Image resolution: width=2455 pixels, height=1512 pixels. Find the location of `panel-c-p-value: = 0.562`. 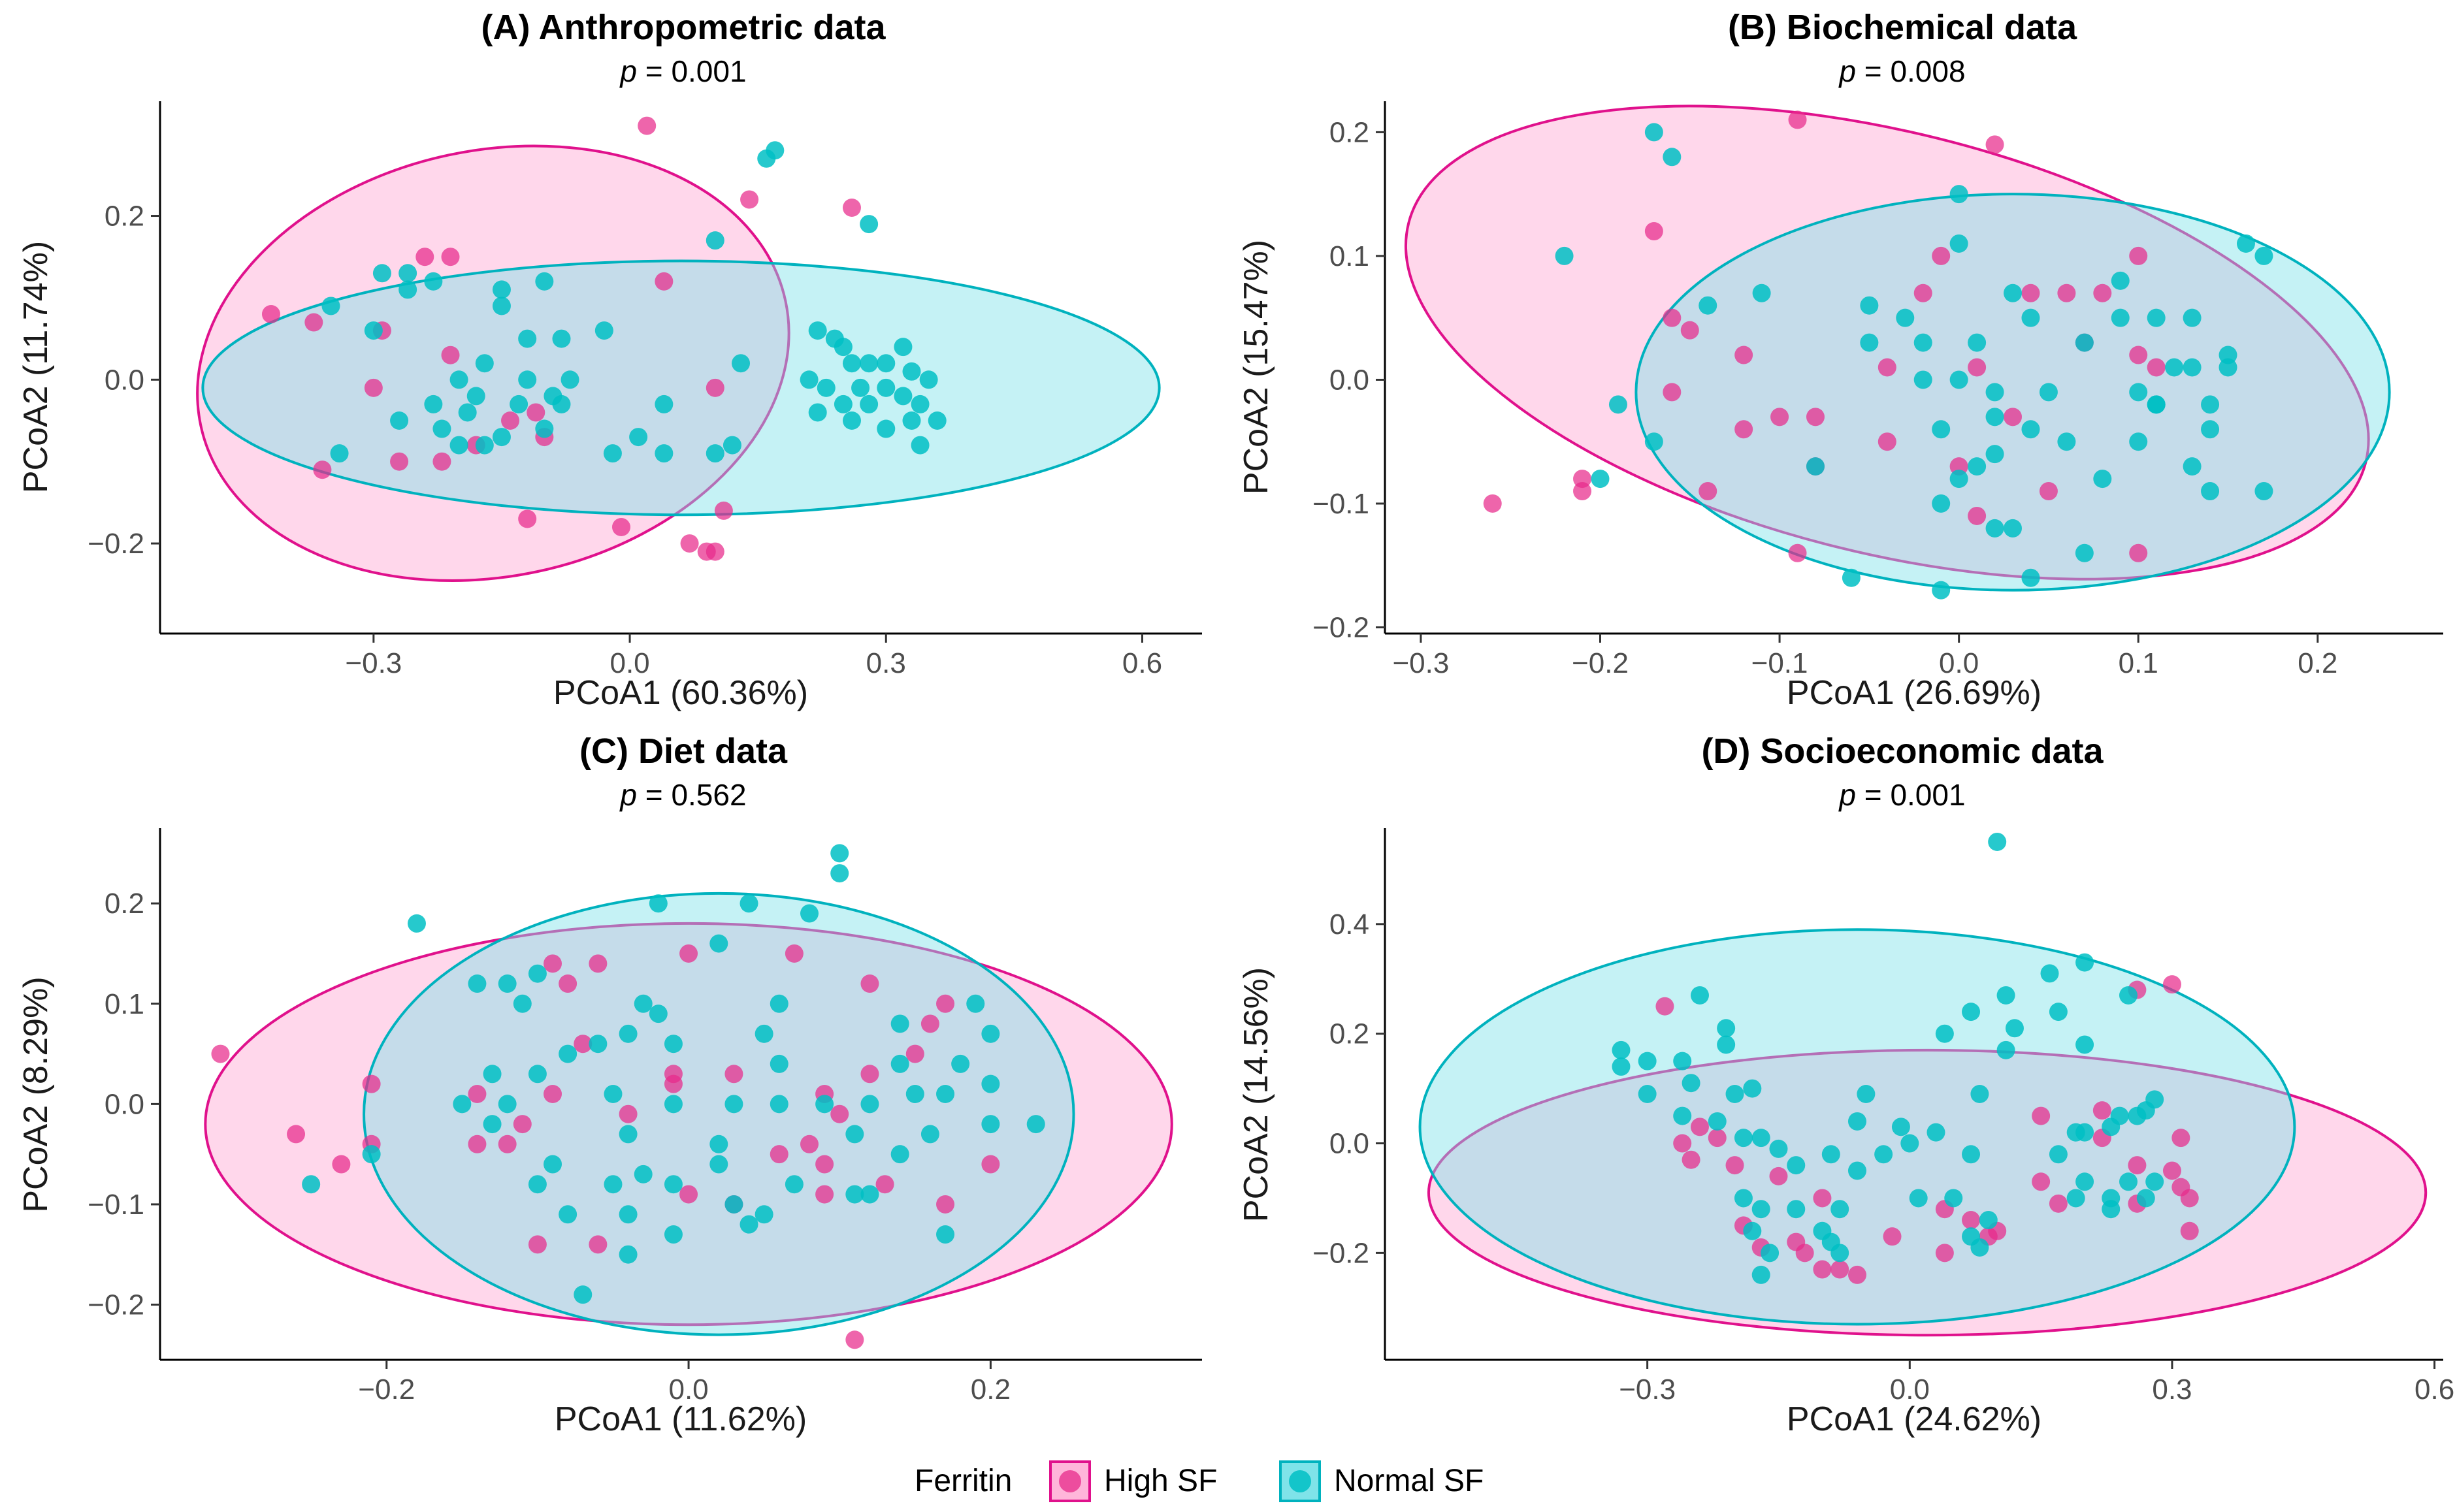

panel-c-p-value: = 0.562 is located at coordinates (692, 795).